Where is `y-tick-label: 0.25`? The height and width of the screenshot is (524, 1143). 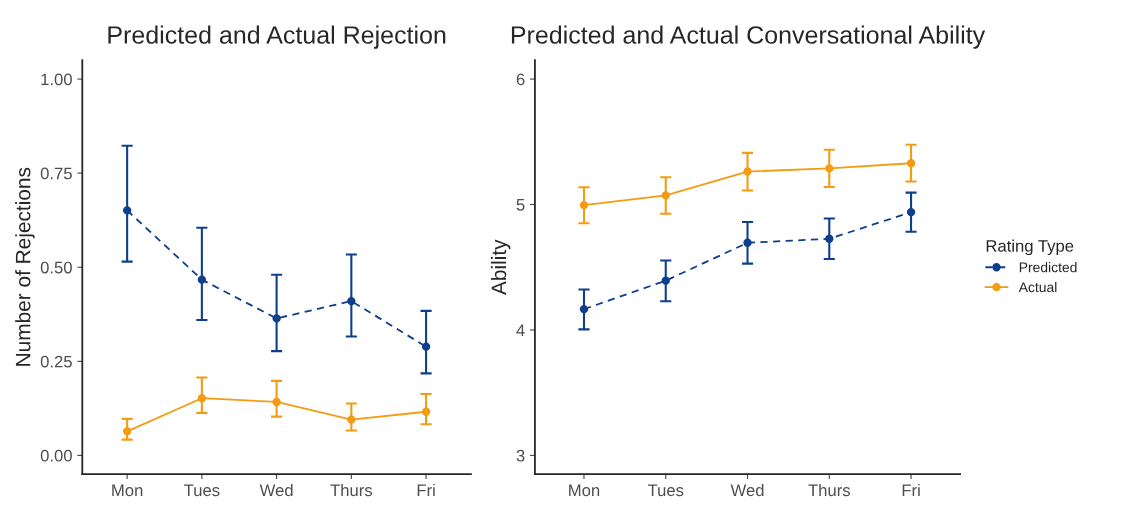 y-tick-label: 0.25 is located at coordinates (56, 361).